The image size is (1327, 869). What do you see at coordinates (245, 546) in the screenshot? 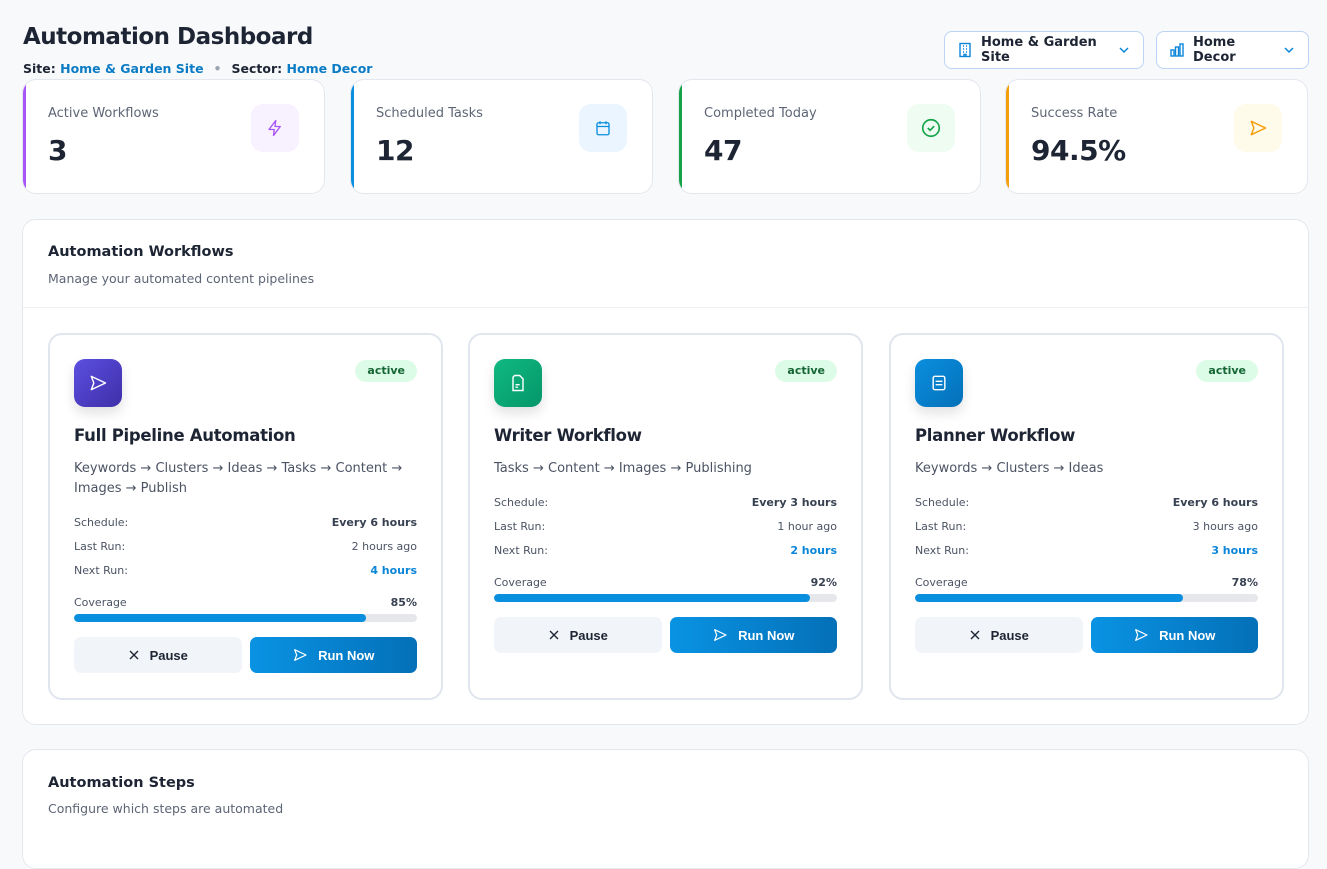
I see `last-run-row: Last Run: 2 hours ago` at bounding box center [245, 546].